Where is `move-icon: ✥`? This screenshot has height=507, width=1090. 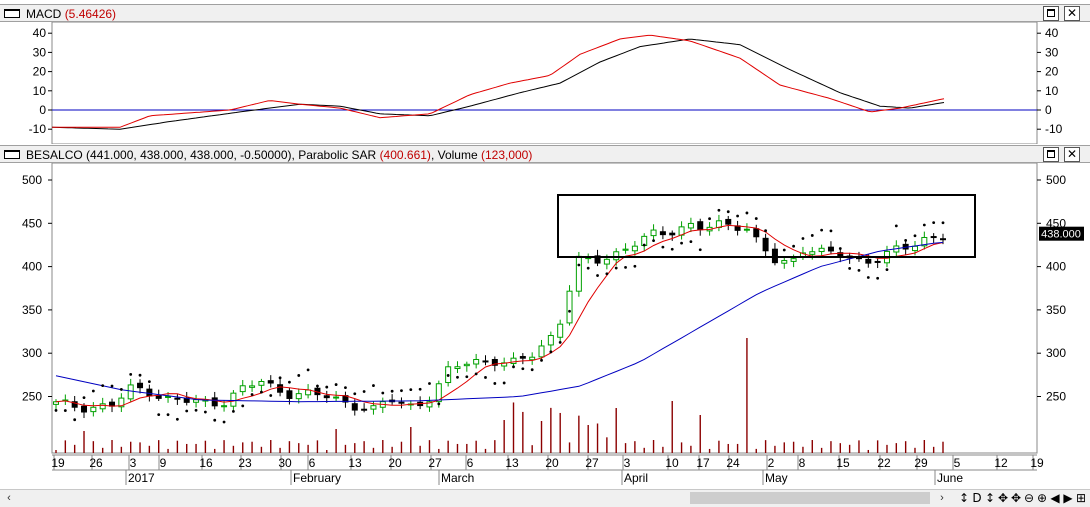
move-icon: ✥ is located at coordinates (1016, 498).